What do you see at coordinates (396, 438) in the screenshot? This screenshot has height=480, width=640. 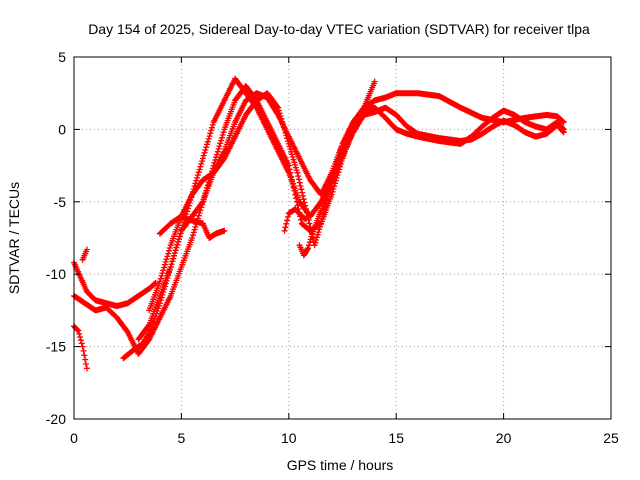 I see `x-tick-label: 15` at bounding box center [396, 438].